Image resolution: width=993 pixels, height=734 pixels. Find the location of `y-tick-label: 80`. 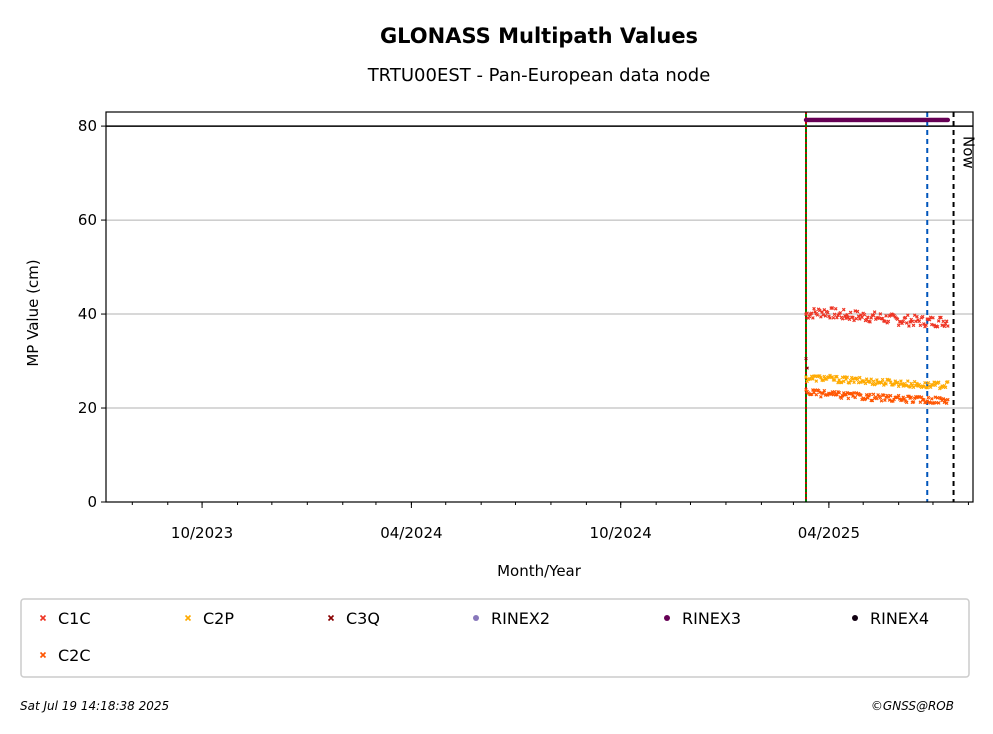

y-tick-label: 80 is located at coordinates (87, 126).